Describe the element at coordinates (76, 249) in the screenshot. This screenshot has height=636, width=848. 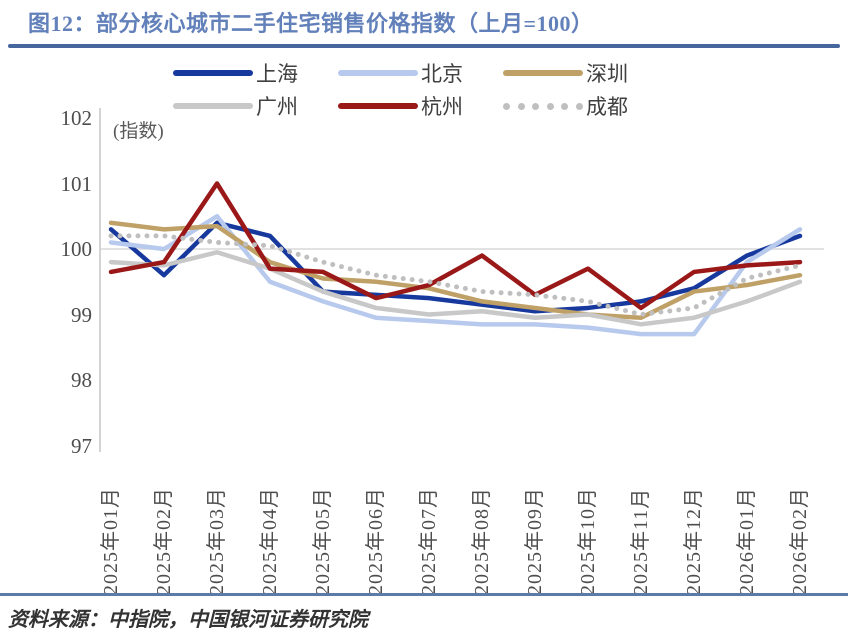
I see `y-tick-100: 100` at that location.